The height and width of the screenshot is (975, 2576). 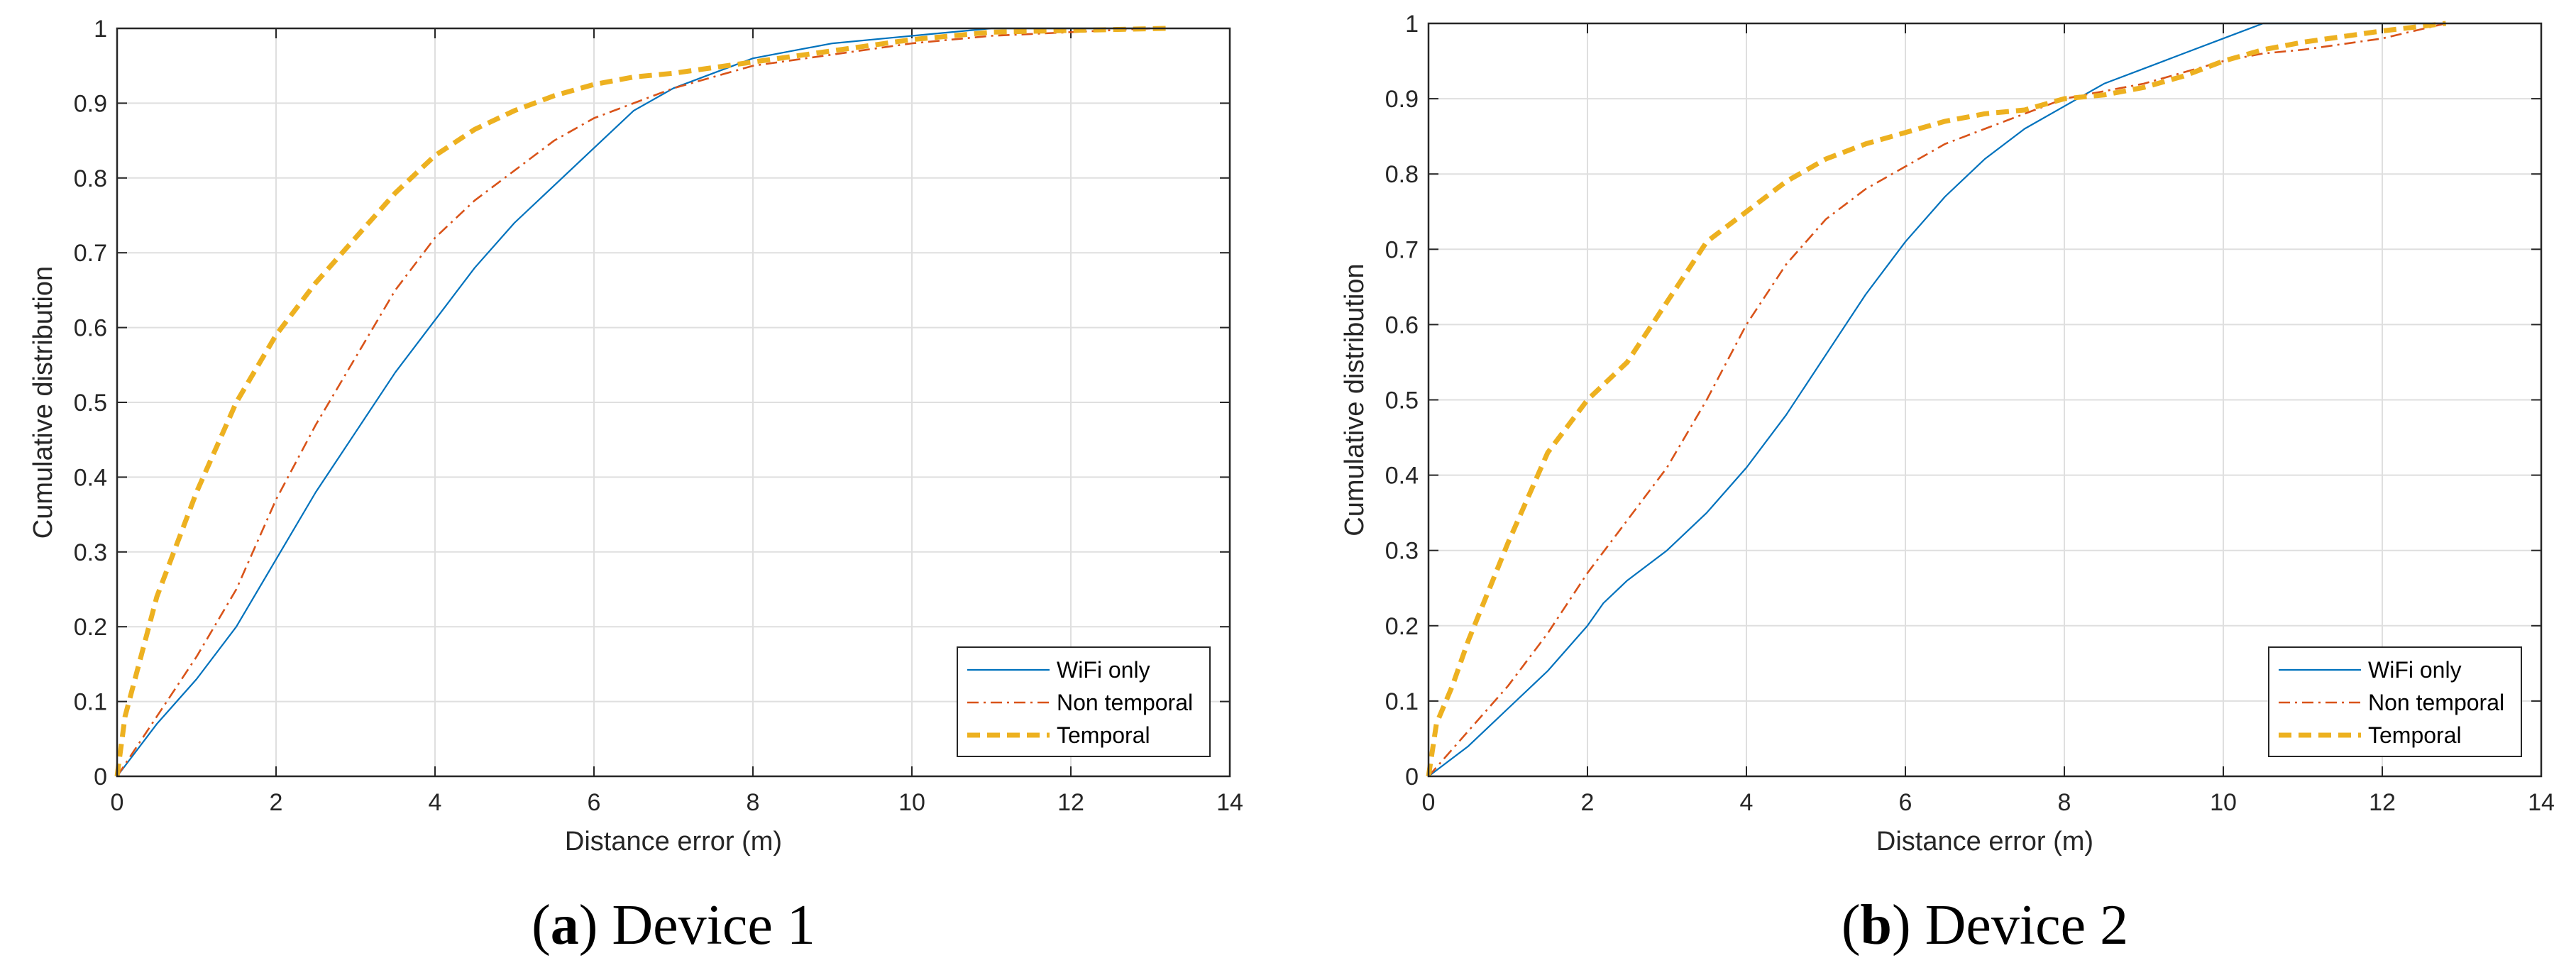 What do you see at coordinates (565, 926) in the screenshot?
I see `caption-letter: a` at bounding box center [565, 926].